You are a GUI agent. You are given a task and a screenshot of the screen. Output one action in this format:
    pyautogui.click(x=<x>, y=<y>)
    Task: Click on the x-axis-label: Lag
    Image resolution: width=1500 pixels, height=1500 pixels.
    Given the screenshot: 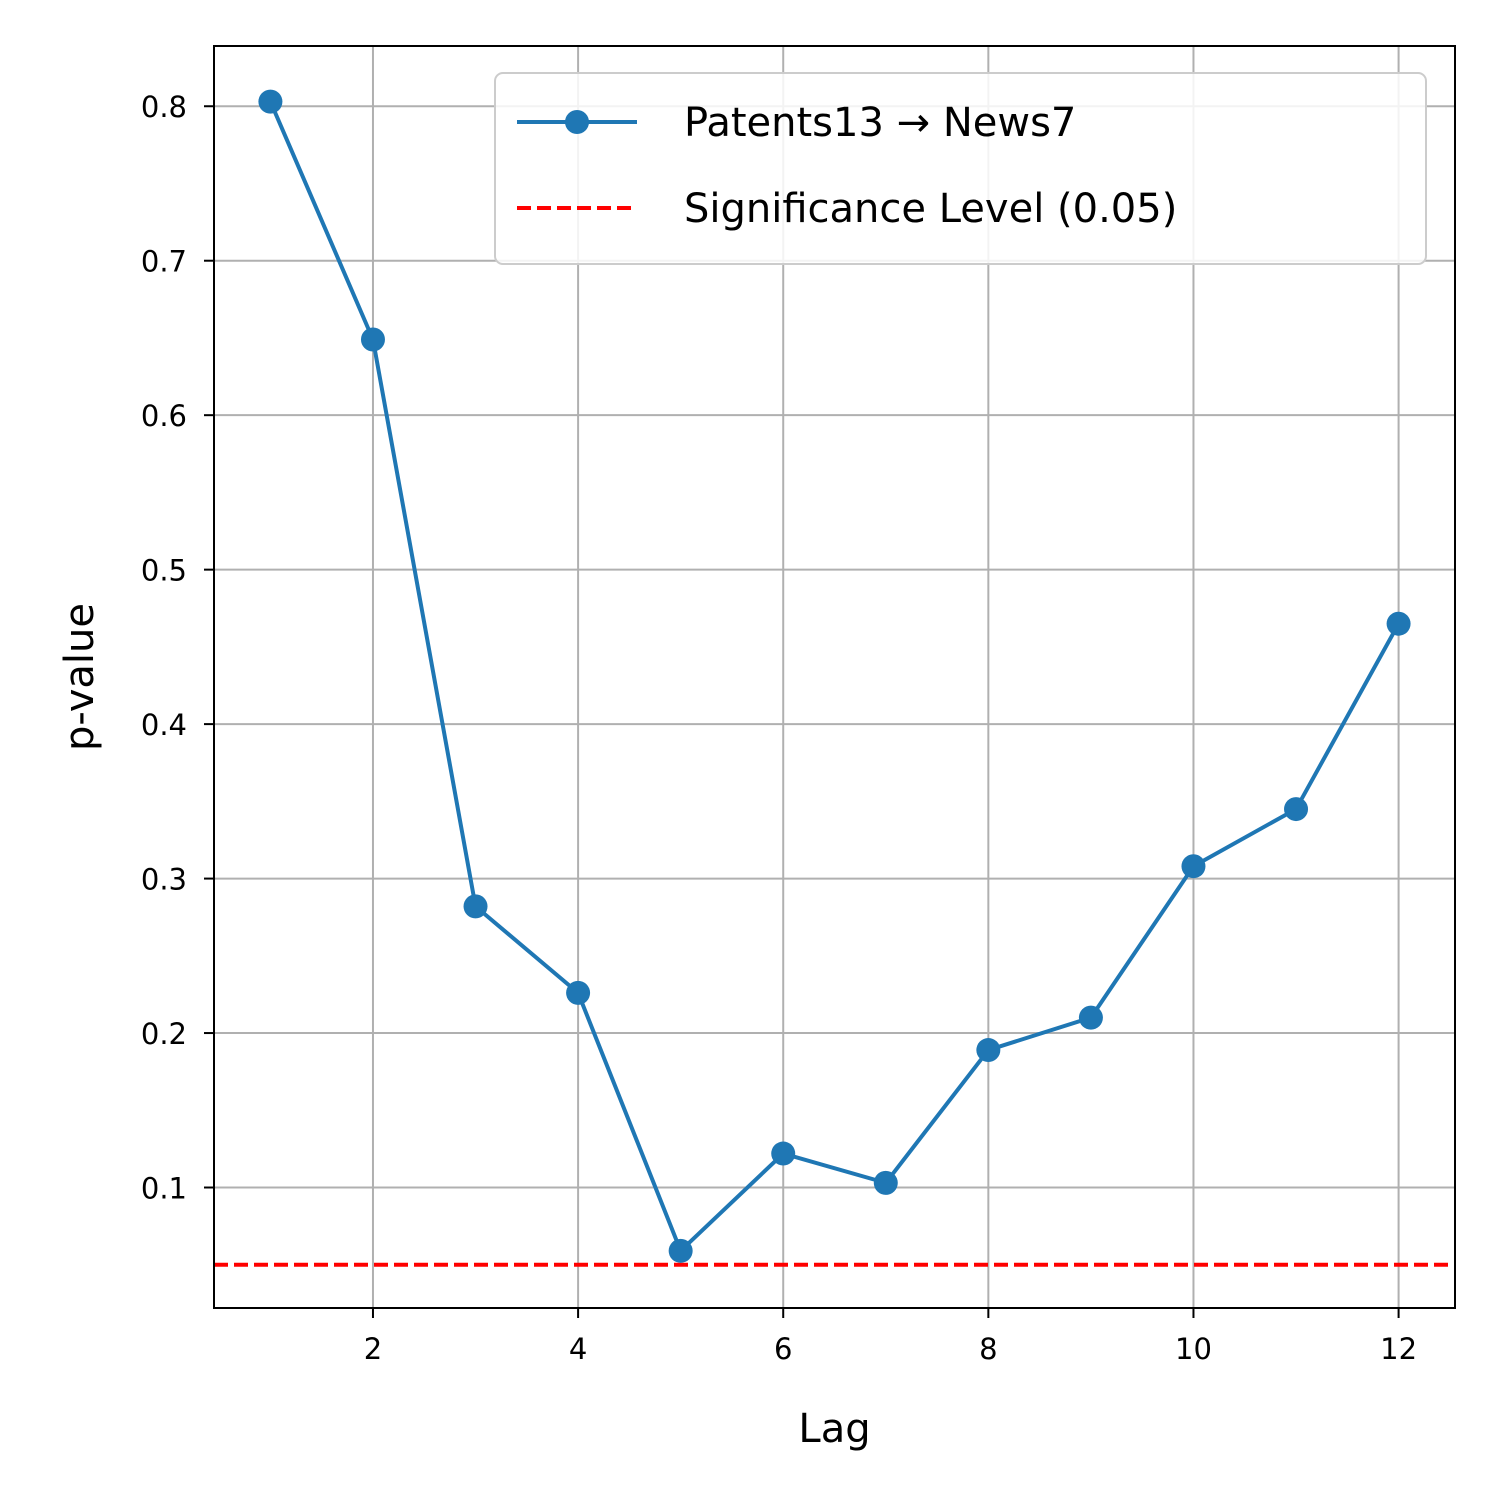 What is the action you would take?
    pyautogui.click(x=834, y=1429)
    